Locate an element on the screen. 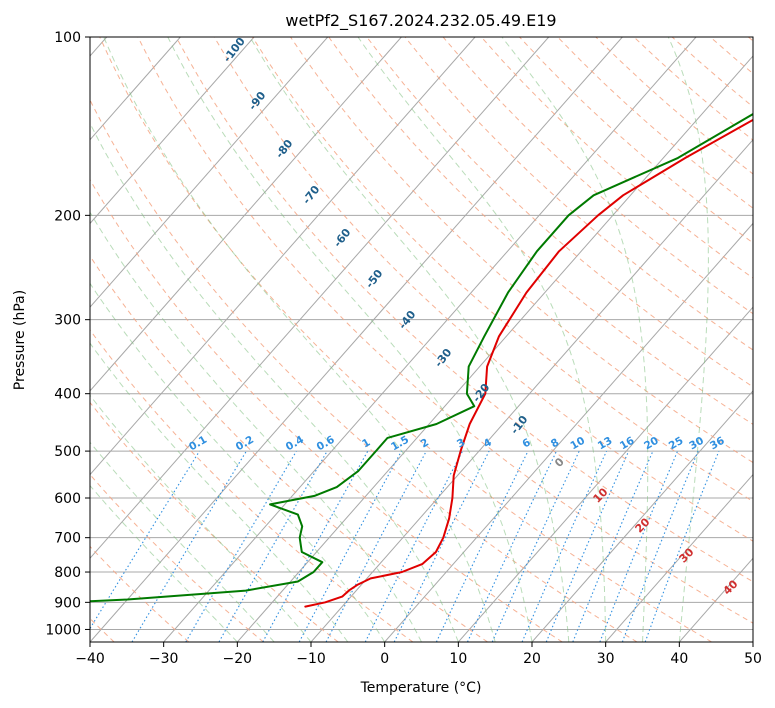 Image resolution: width=775 pixels, height=708 pixels. y-tick-label: 600 is located at coordinates (67, 499).